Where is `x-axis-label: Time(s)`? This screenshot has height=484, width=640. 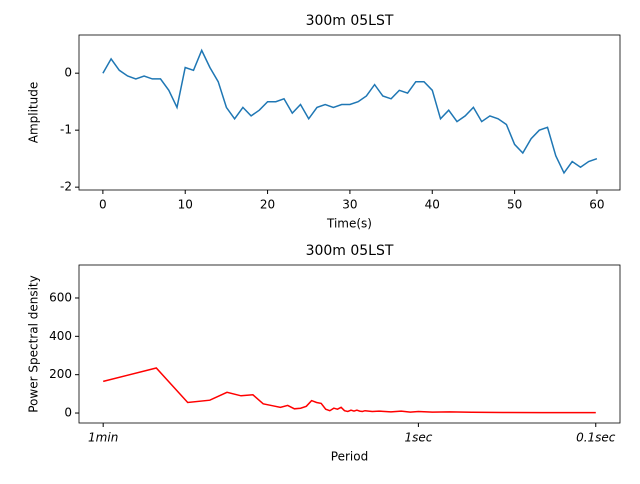 x-axis-label: Time(s) is located at coordinates (349, 224).